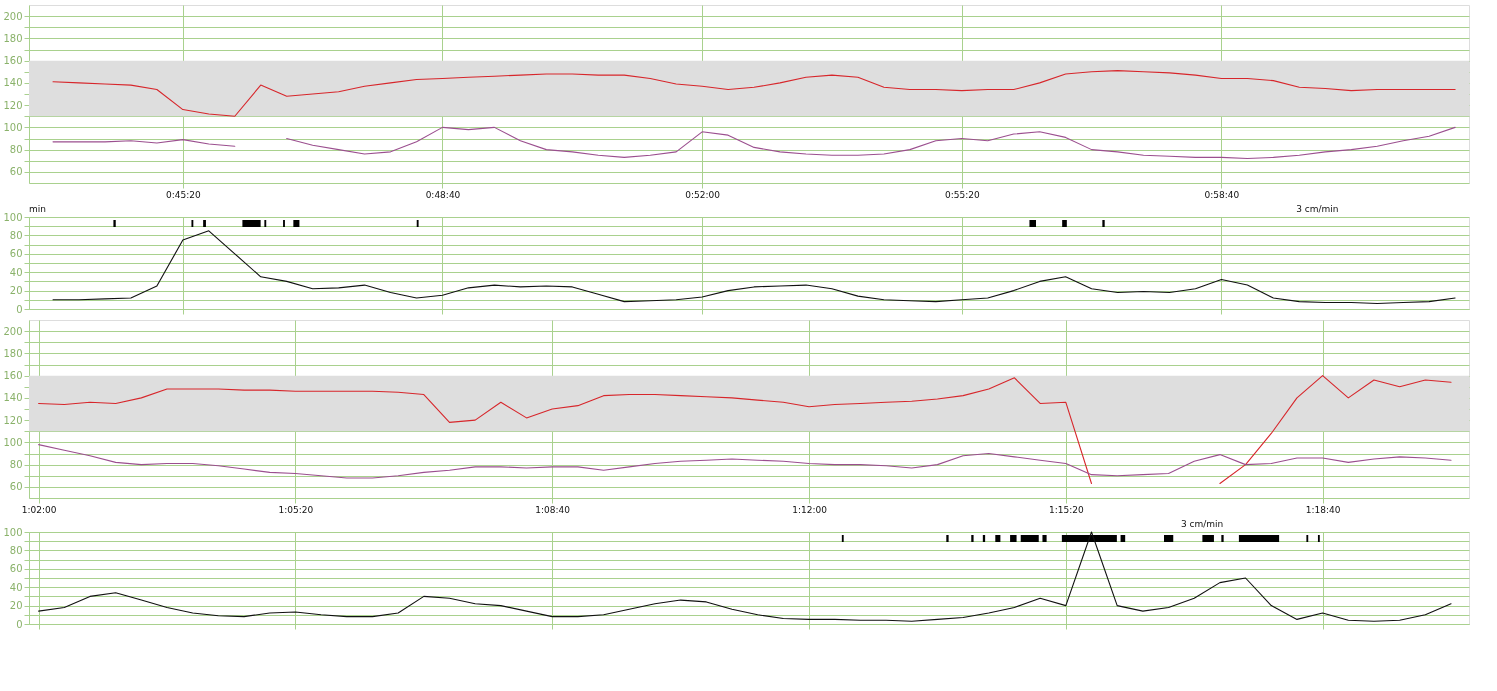 This screenshot has width=1497, height=691. What do you see at coordinates (553, 509) in the screenshot?
I see `x-tick-label: 1:08:40` at bounding box center [553, 509].